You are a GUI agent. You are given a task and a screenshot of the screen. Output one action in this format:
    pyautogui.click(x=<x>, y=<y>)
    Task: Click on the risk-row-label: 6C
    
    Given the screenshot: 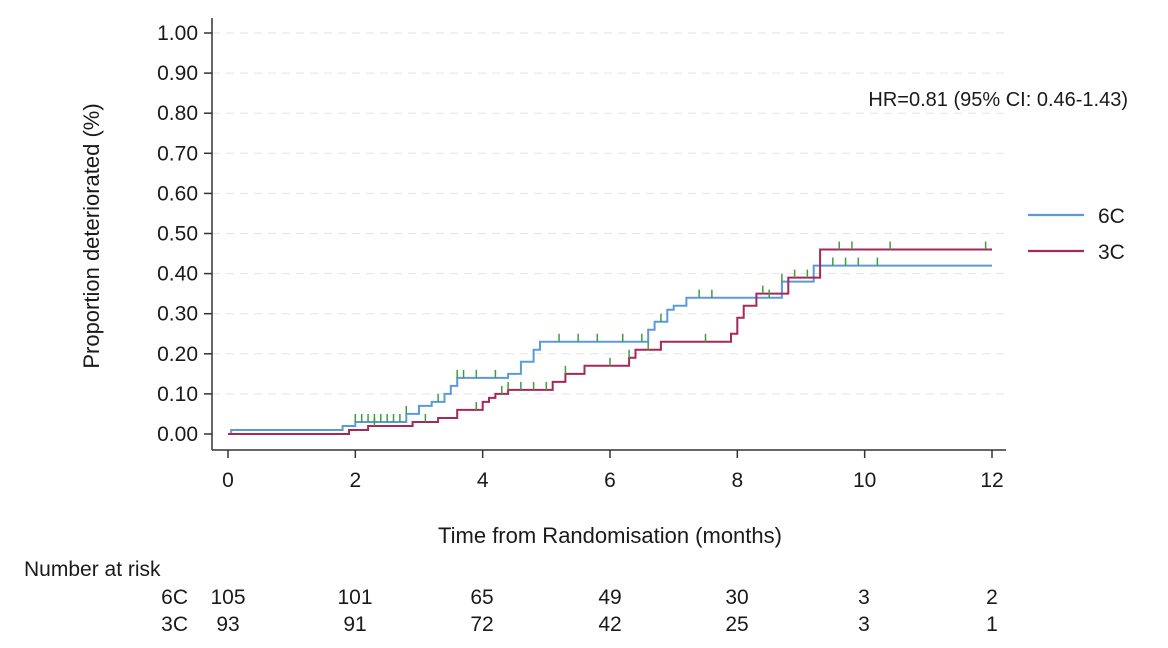 What is the action you would take?
    pyautogui.click(x=174, y=597)
    